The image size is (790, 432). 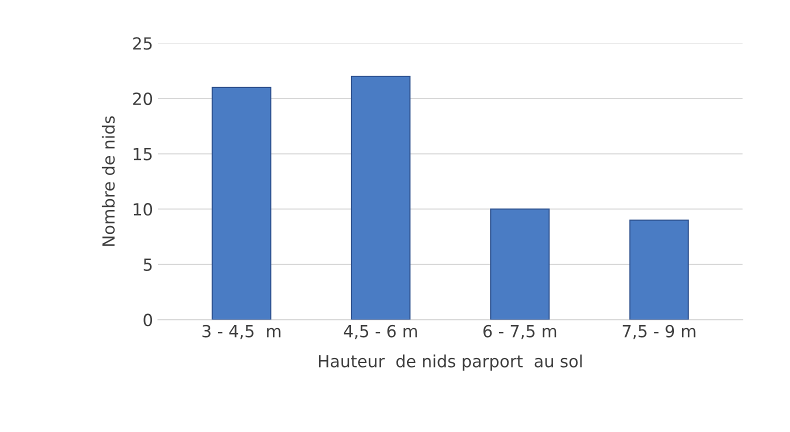 I want to click on y-tick-label: 25, so click(x=142, y=43).